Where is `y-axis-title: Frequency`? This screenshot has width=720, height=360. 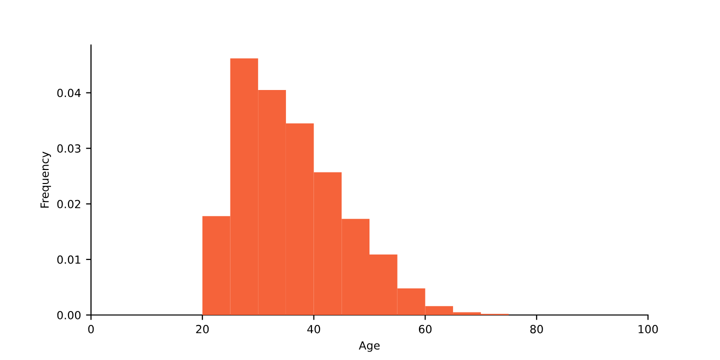 y-axis-title: Frequency is located at coordinates (45, 180).